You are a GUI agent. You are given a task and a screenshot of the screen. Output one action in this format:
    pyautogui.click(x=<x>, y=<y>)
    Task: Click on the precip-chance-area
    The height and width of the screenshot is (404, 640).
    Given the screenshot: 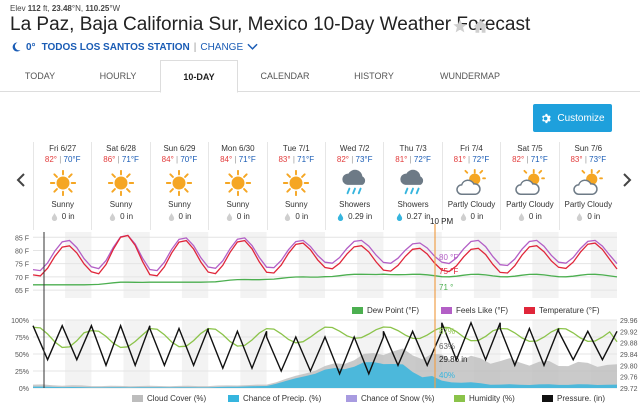 What is the action you would take?
    pyautogui.click(x=325, y=375)
    